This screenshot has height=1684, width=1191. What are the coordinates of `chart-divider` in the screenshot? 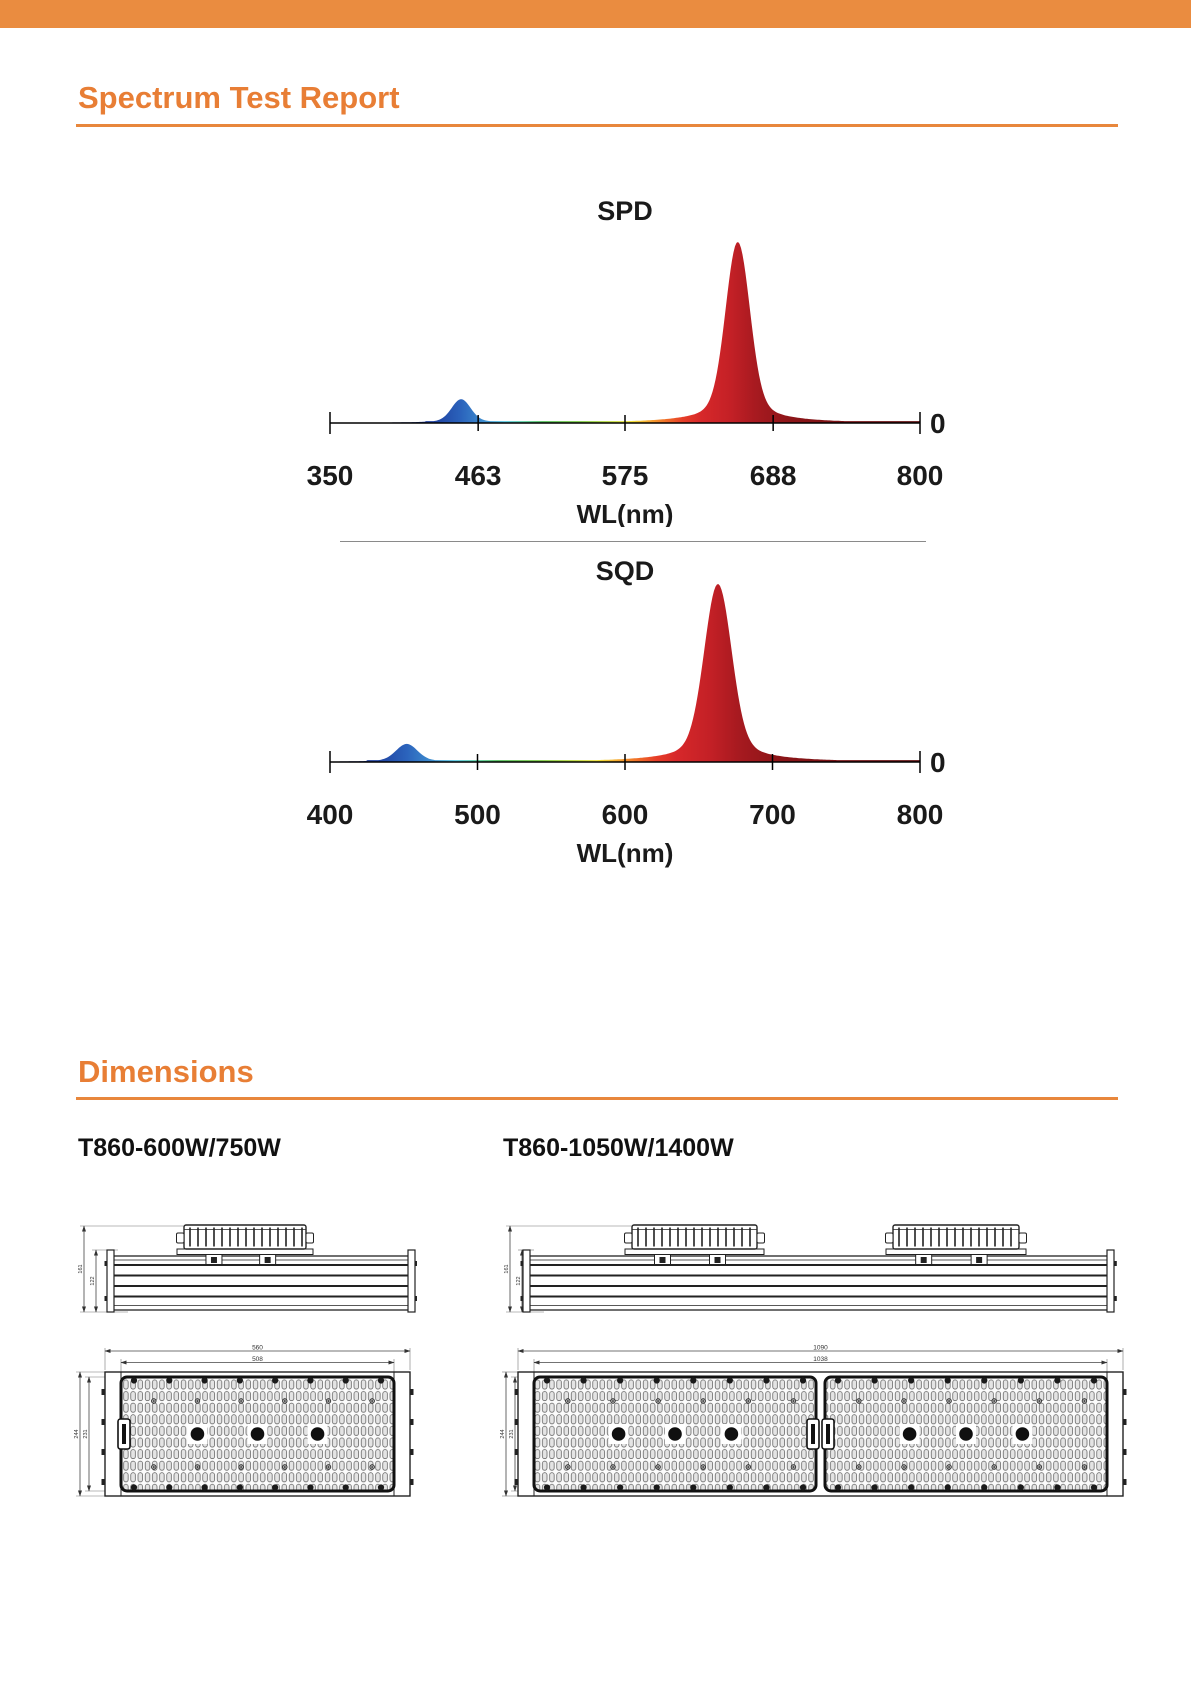 It's located at (633, 541).